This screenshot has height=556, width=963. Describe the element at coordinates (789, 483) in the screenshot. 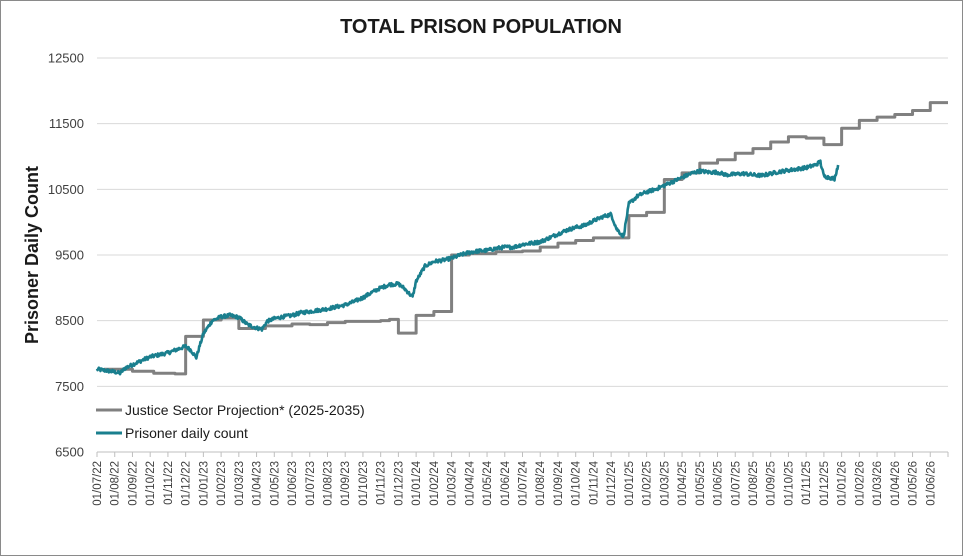

I see `x-tick-label: 01/10/25` at that location.